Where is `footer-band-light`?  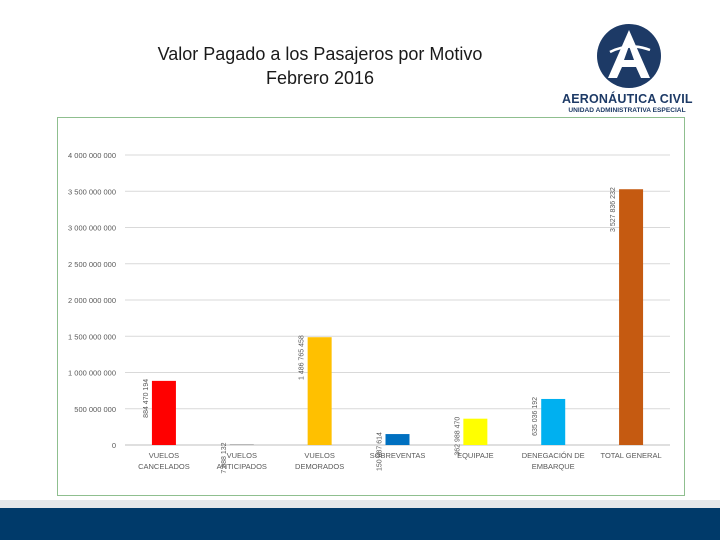
footer-band-light is located at coordinates (360, 504).